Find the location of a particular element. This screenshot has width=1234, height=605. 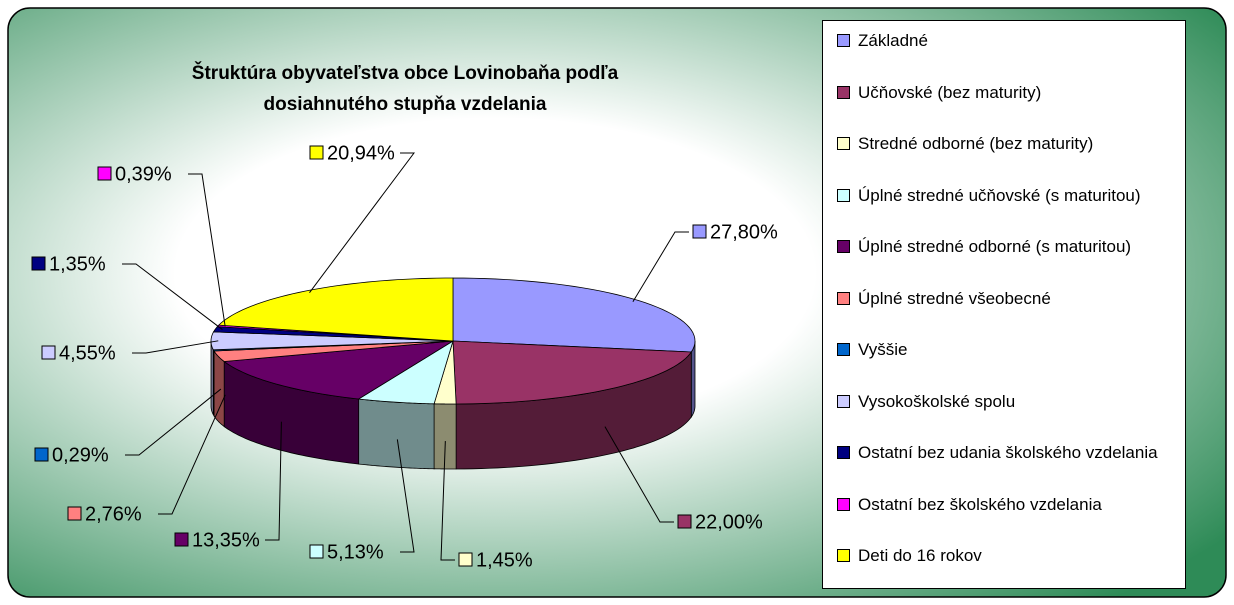

legend-item: Vyššie is located at coordinates (1004, 349).